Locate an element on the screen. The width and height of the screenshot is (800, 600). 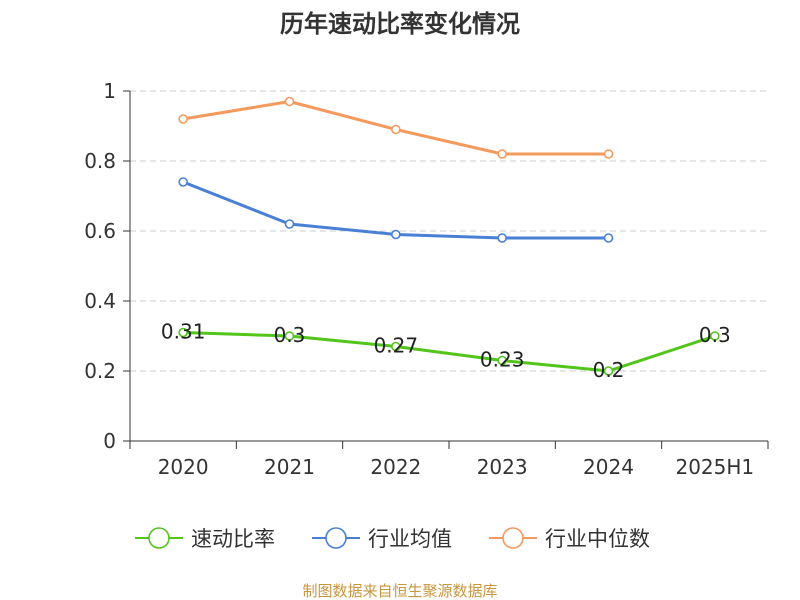
y-tick-label: 0.2 is located at coordinates (100, 371).